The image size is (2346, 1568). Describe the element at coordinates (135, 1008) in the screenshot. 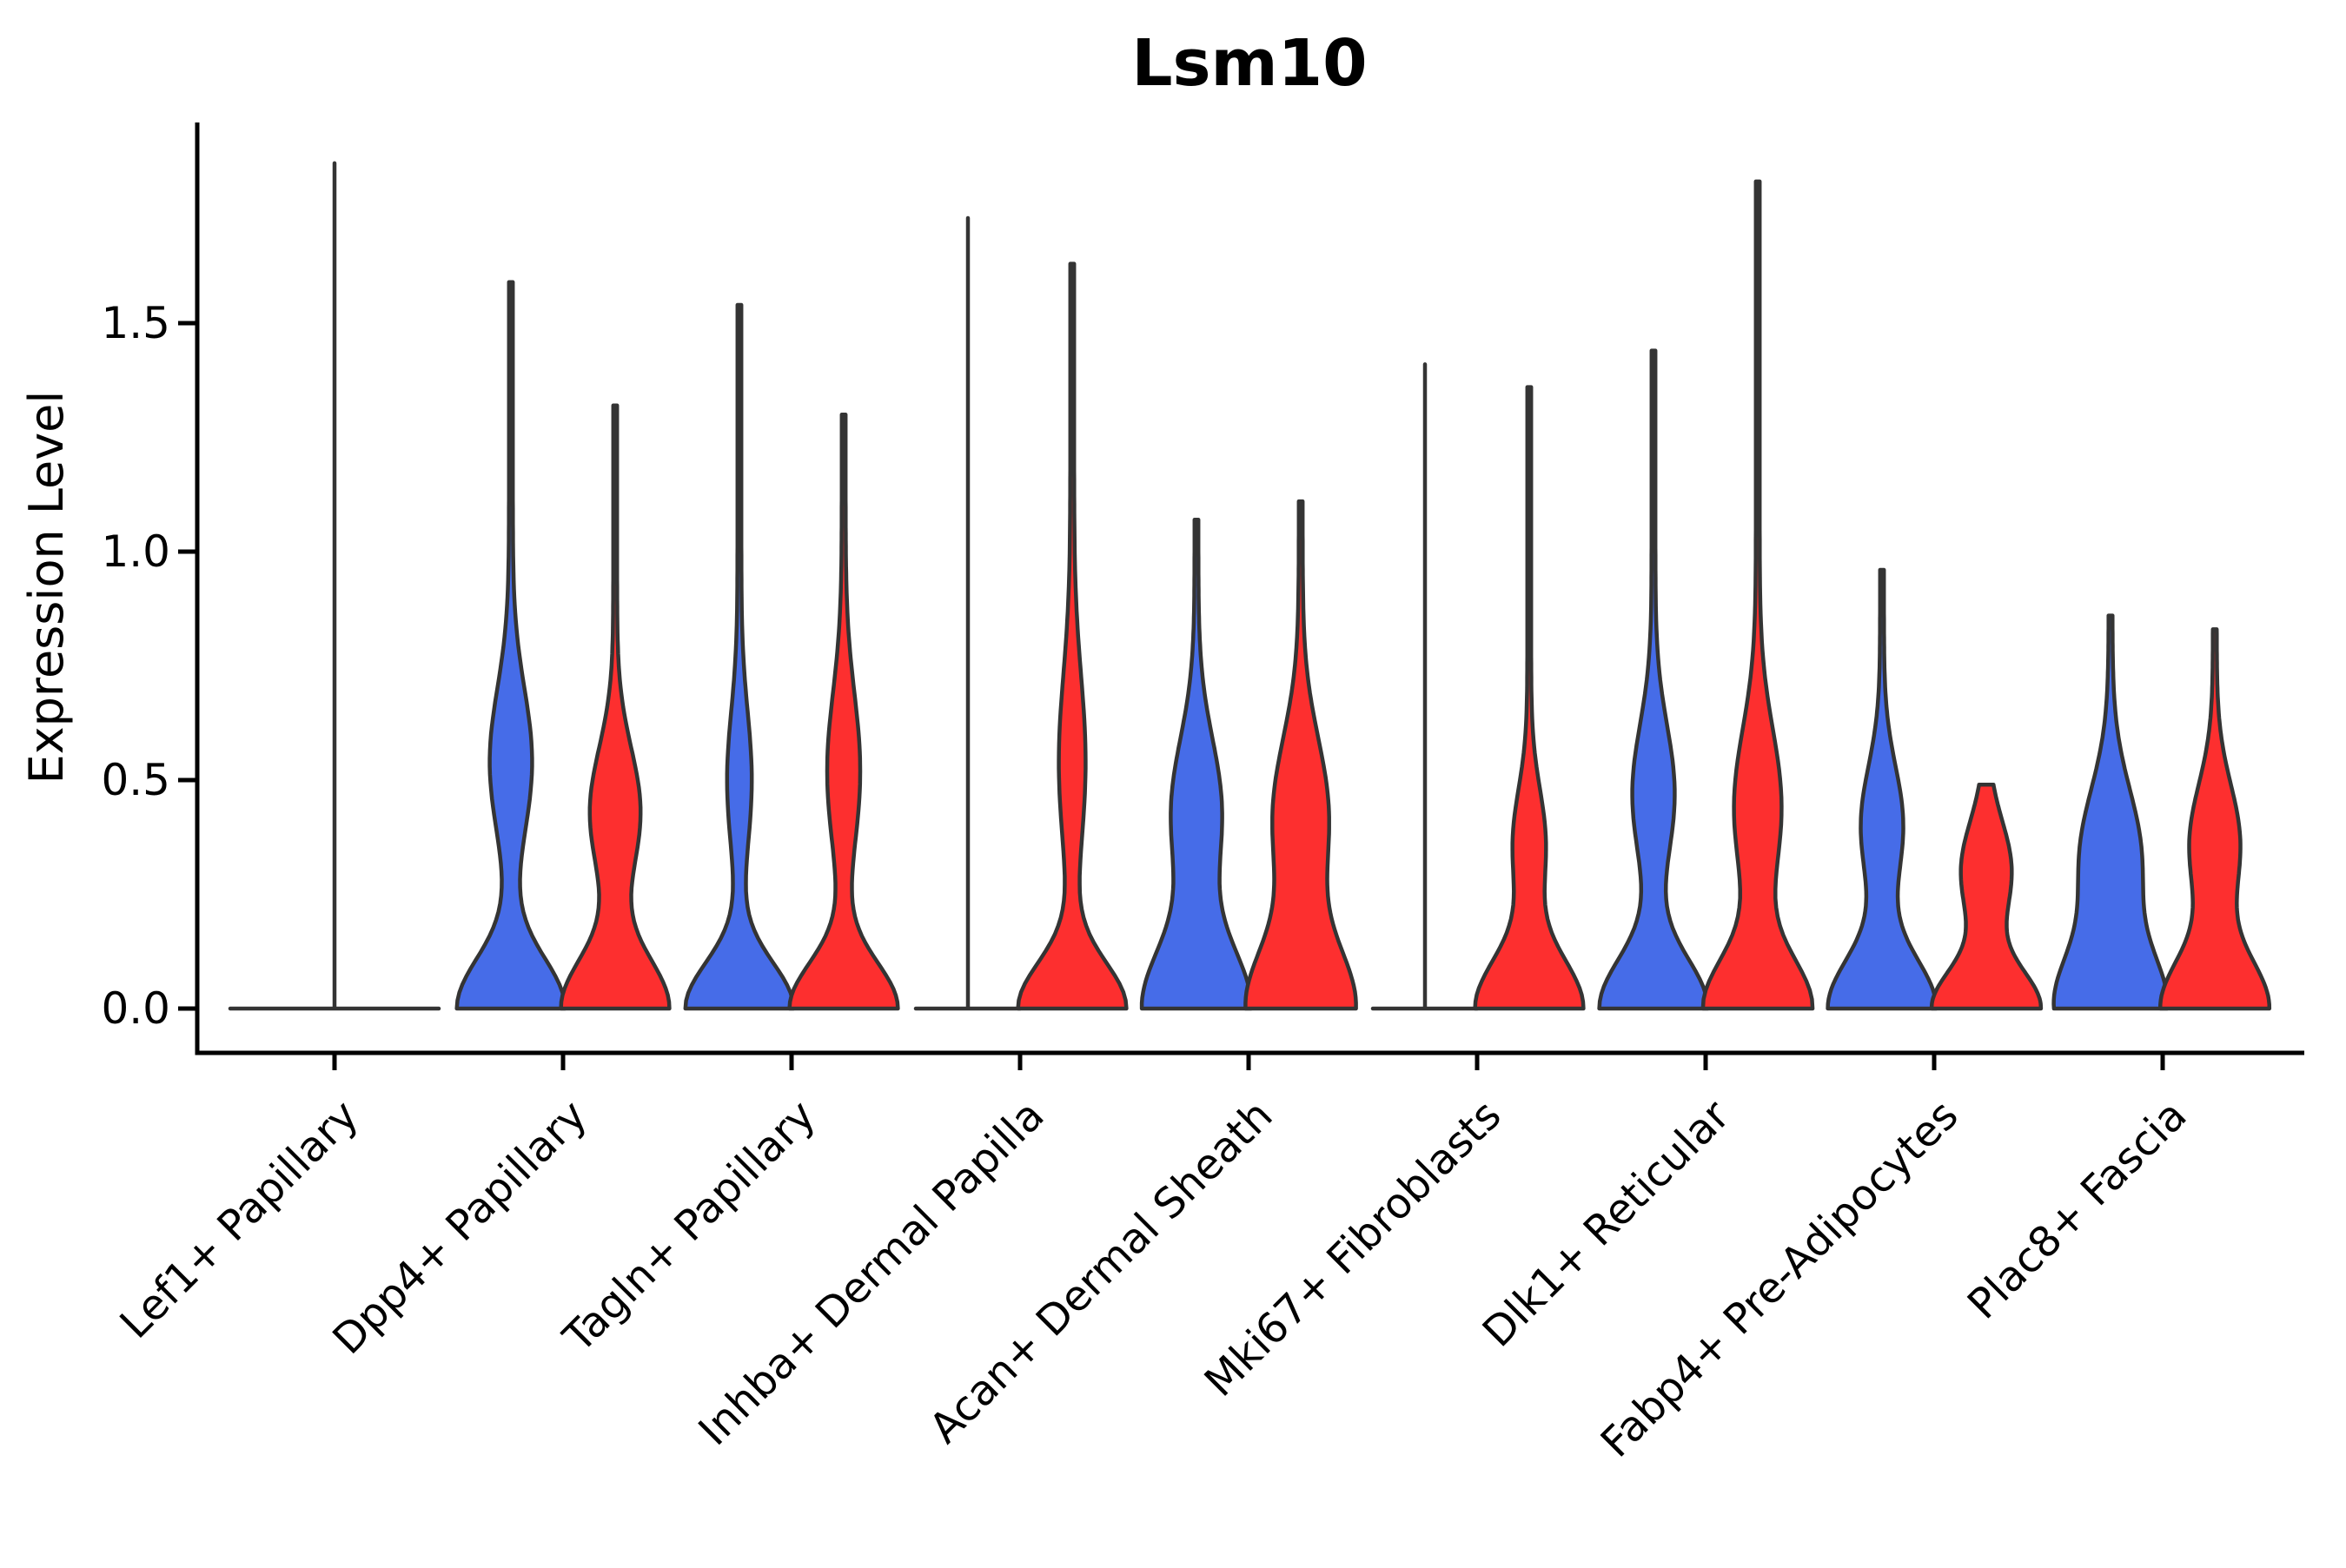

I see `y-tick-label-0: 0.0` at that location.